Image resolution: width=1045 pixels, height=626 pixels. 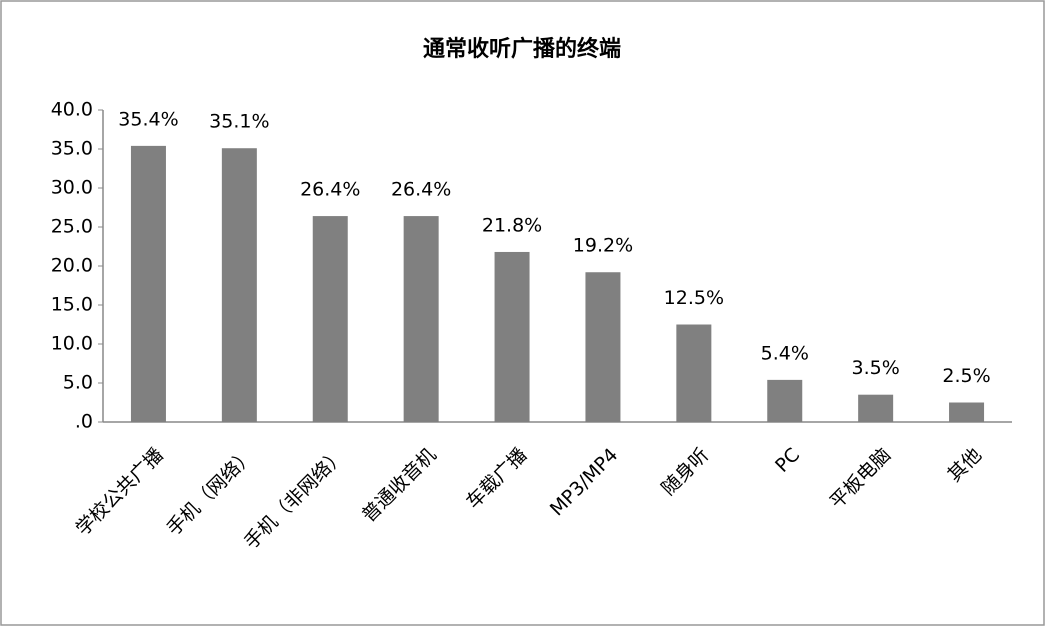 I want to click on y-tick-label: 35.0, so click(x=72, y=149).